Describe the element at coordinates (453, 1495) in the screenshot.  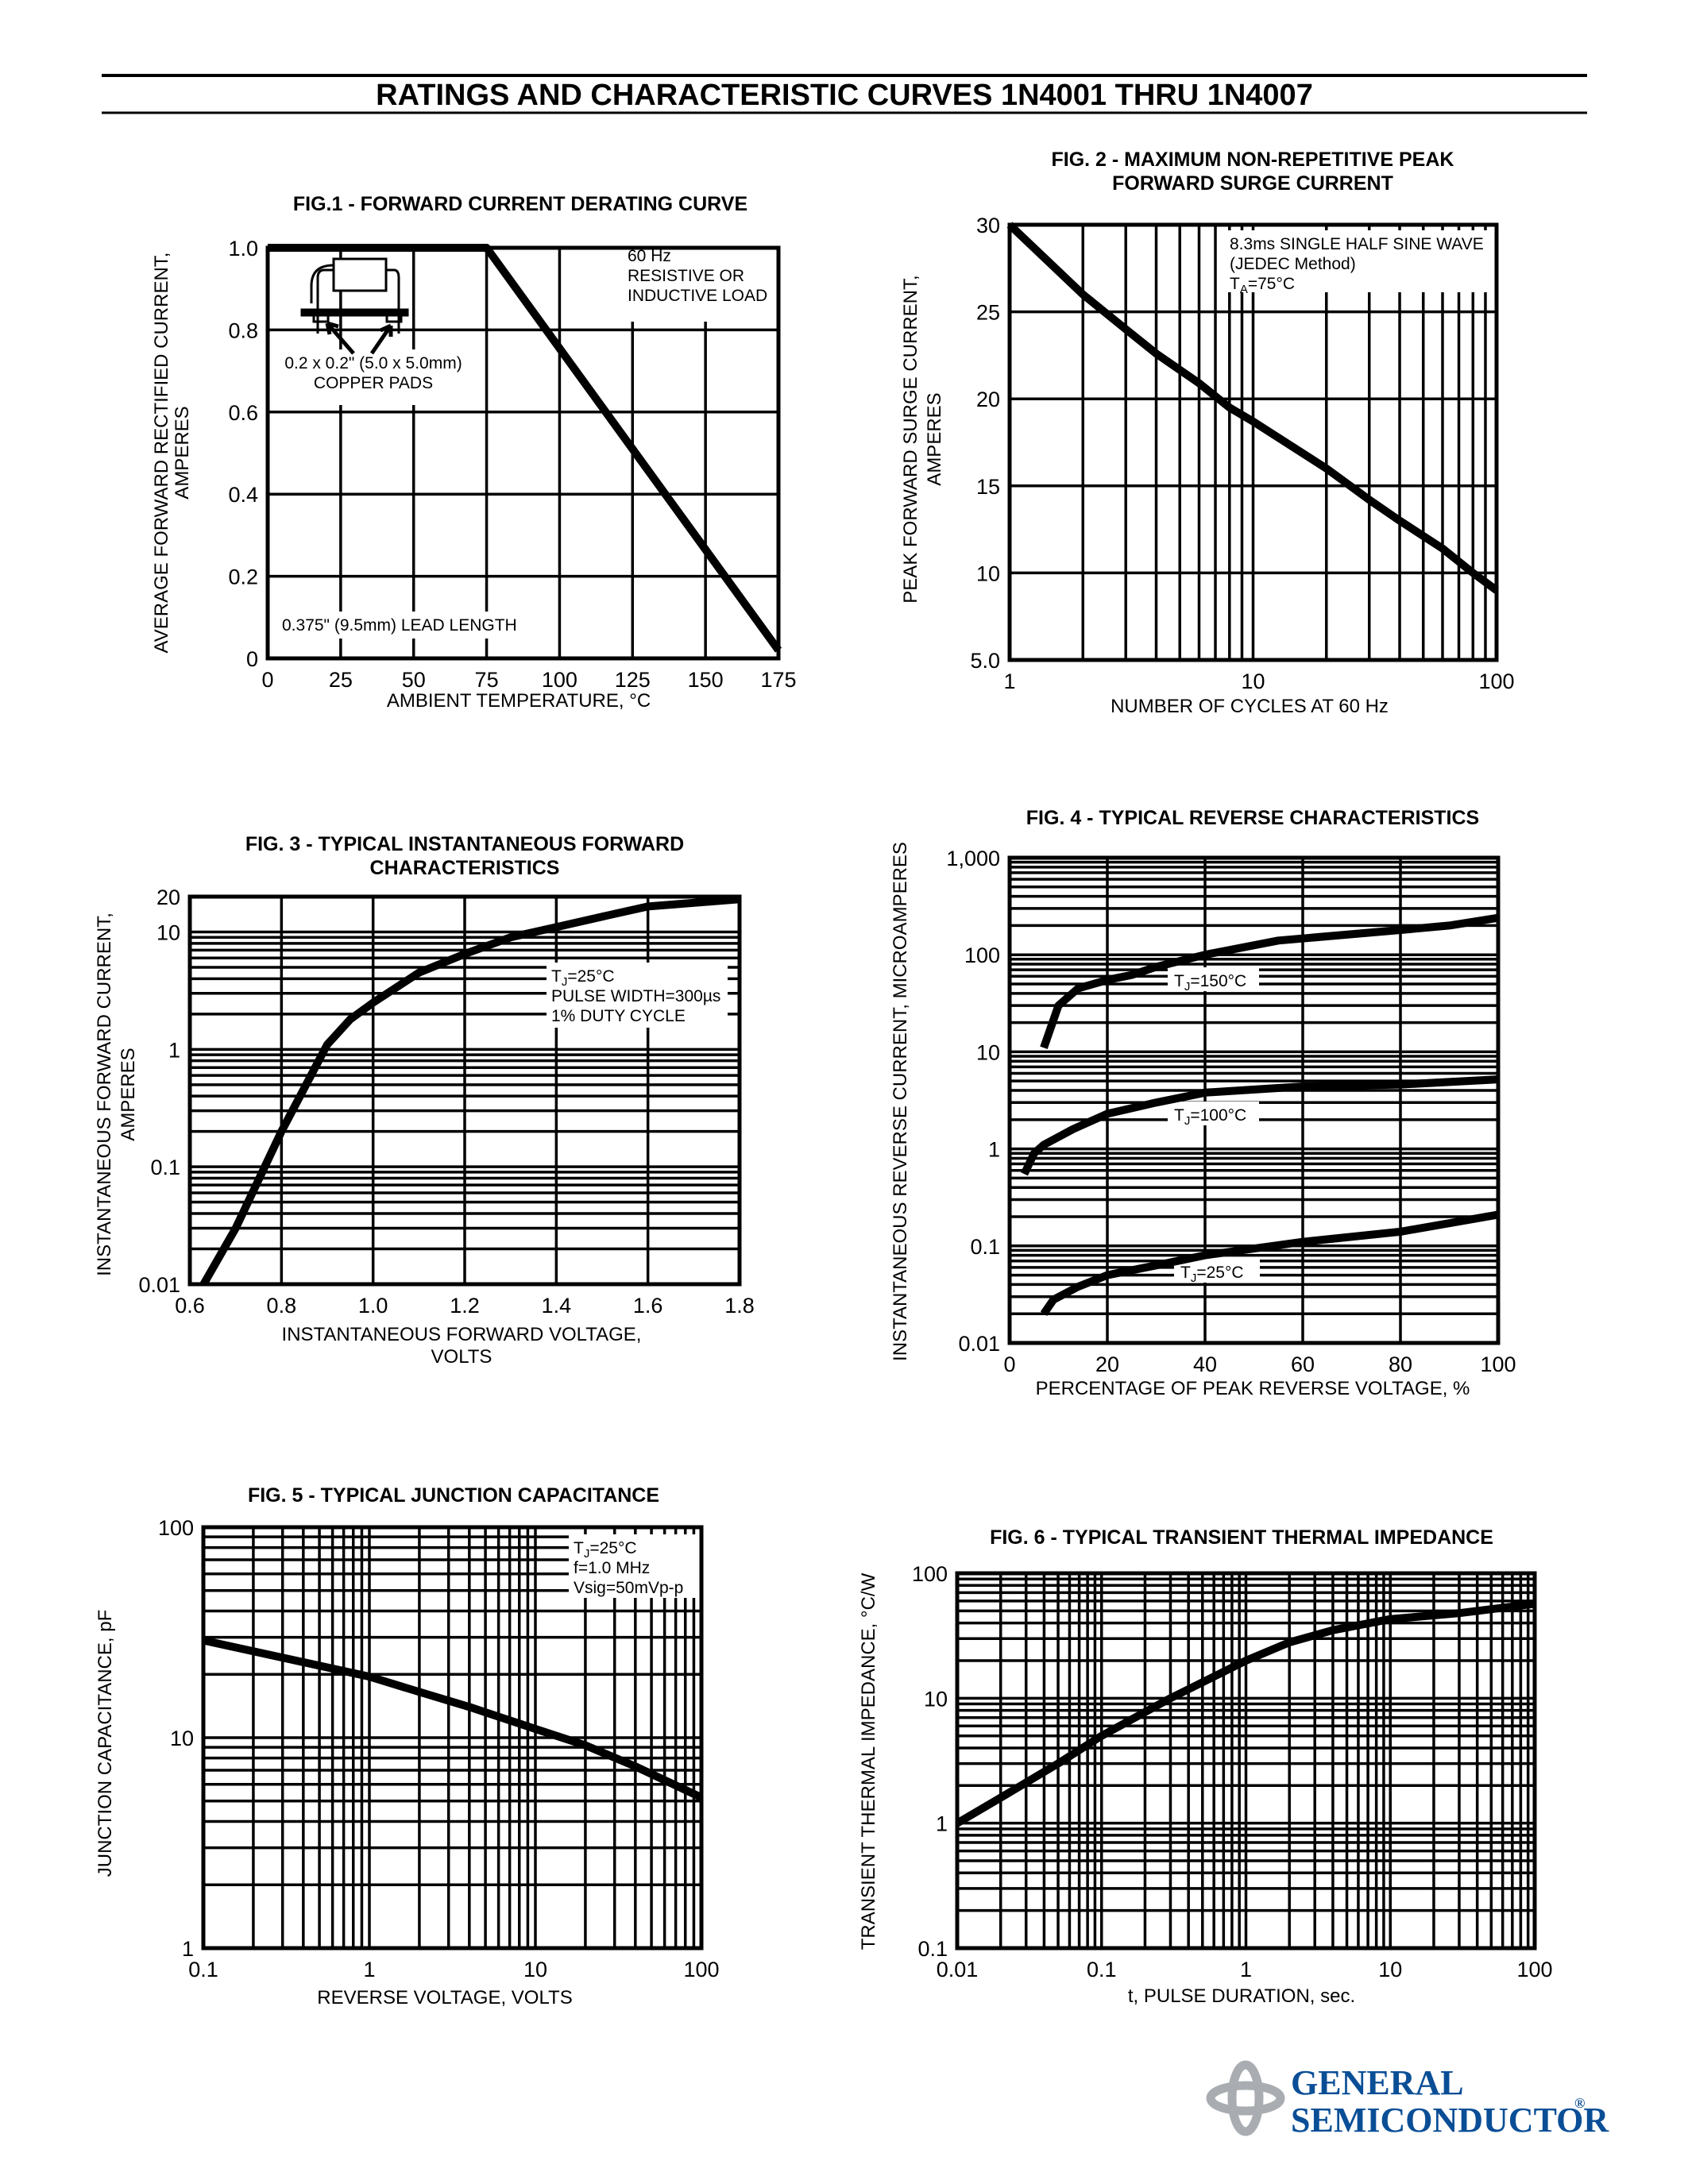
I see `chart-title: FIG. 5 - TYPICAL JUNCTION CAPACITANCE` at that location.